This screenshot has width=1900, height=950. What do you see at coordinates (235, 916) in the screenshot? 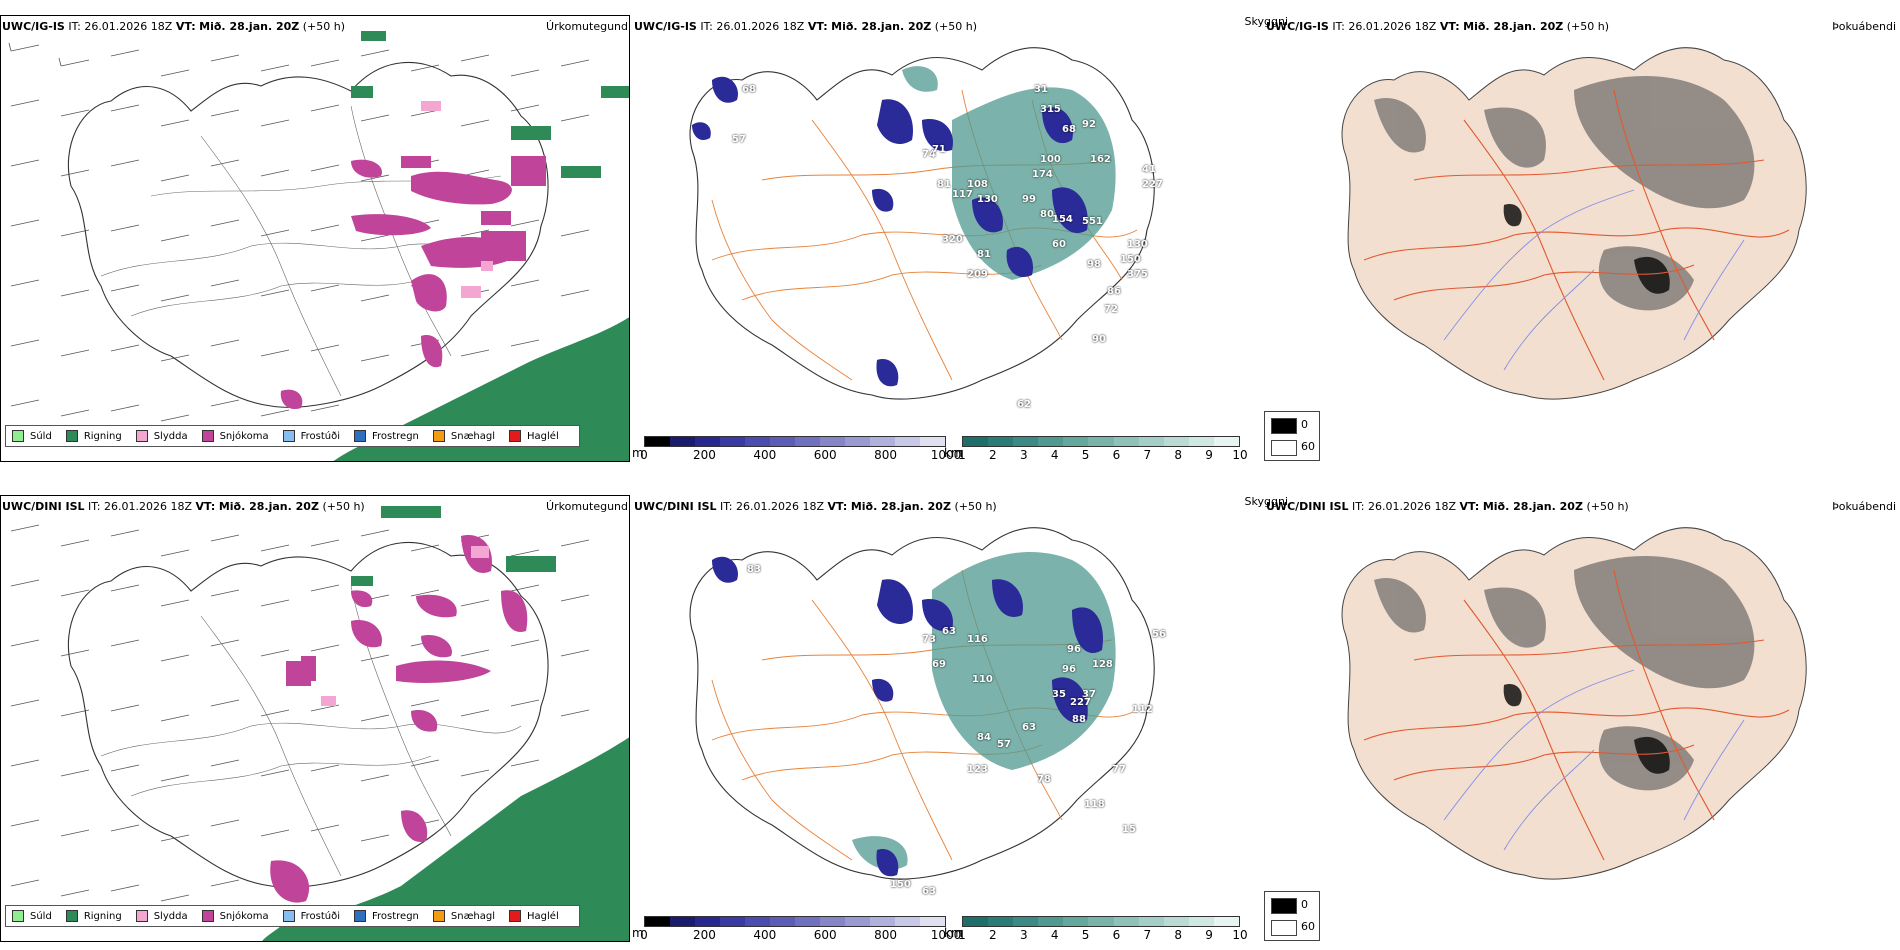
I see `legend-item: Snjókoma` at bounding box center [235, 916].